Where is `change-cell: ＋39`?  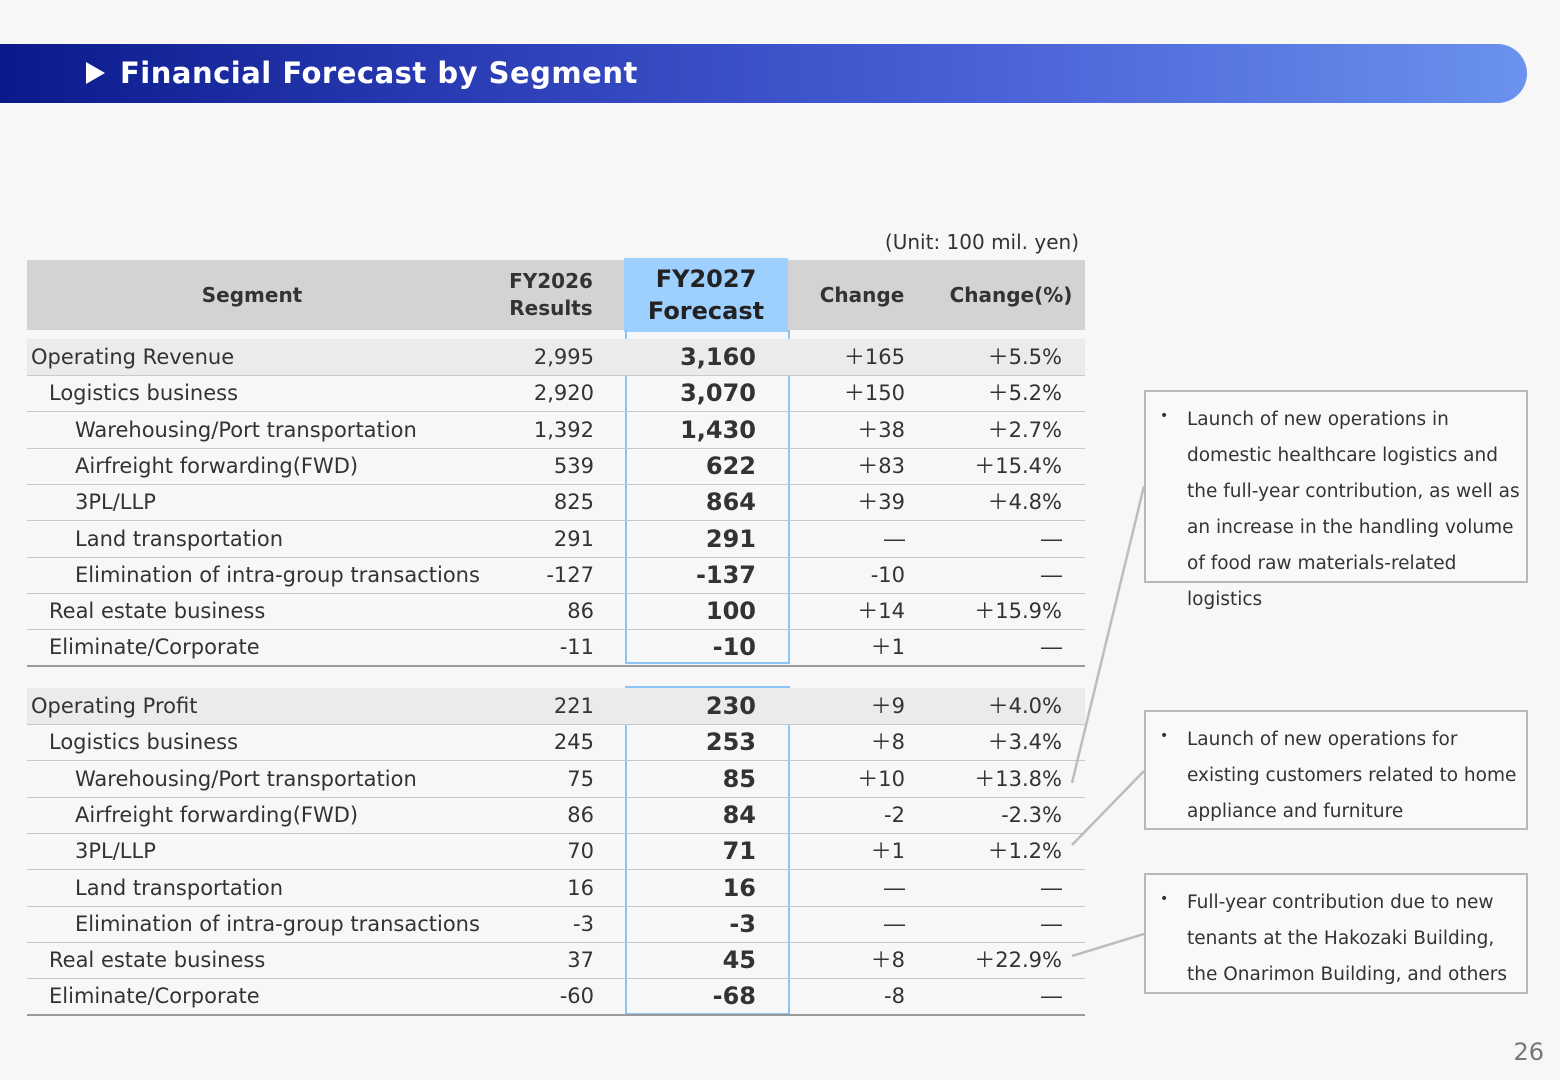 change-cell: ＋39 is located at coordinates (881, 502).